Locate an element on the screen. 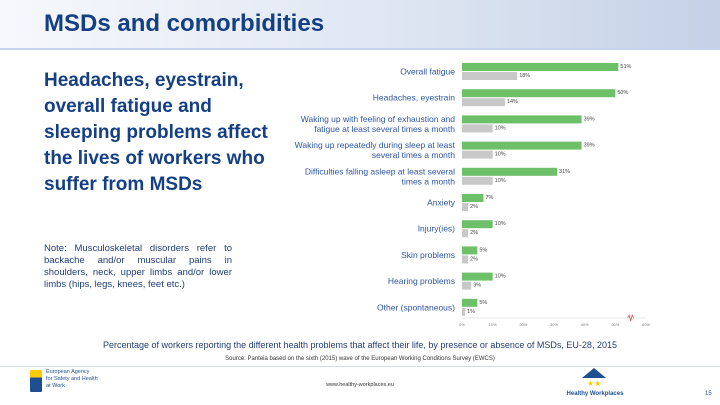 This screenshot has width=720, height=405. x-tick-label: 40% is located at coordinates (585, 324).